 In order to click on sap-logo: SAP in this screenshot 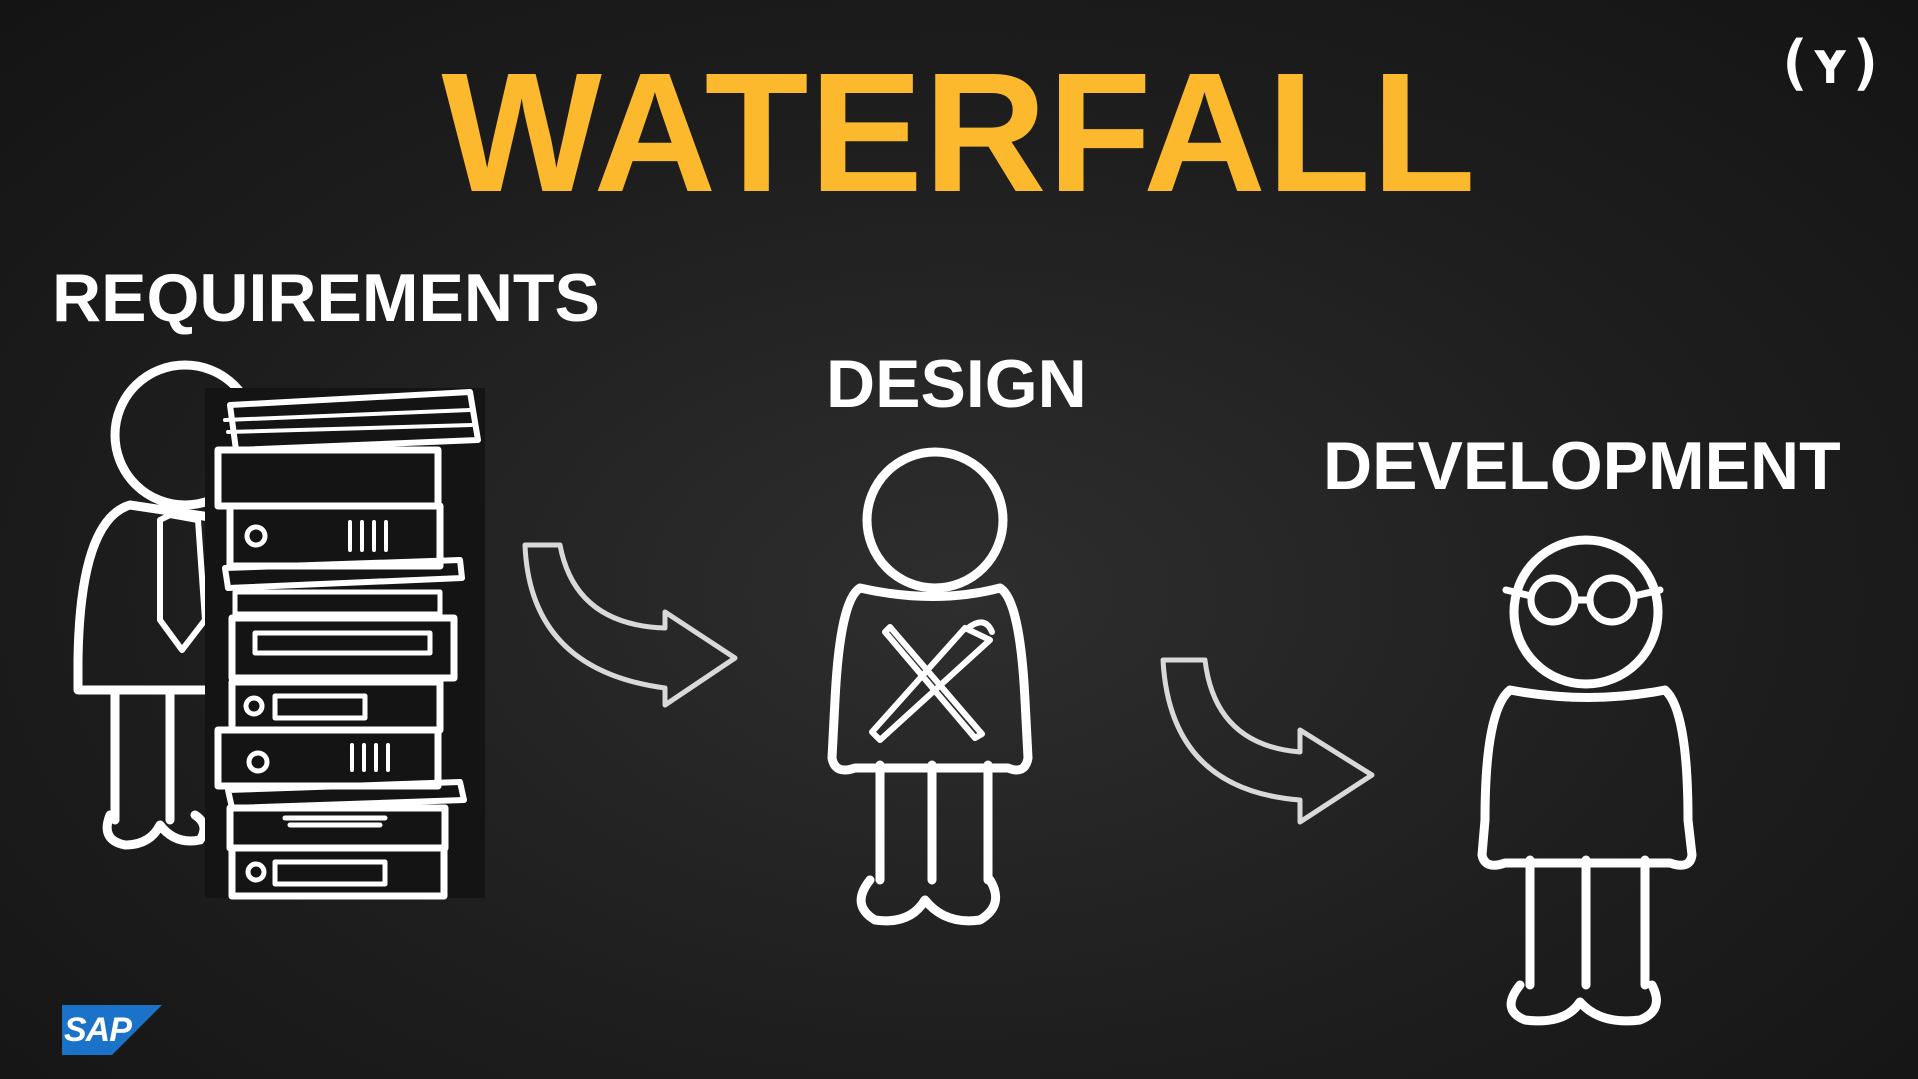, I will do `click(112, 1030)`.